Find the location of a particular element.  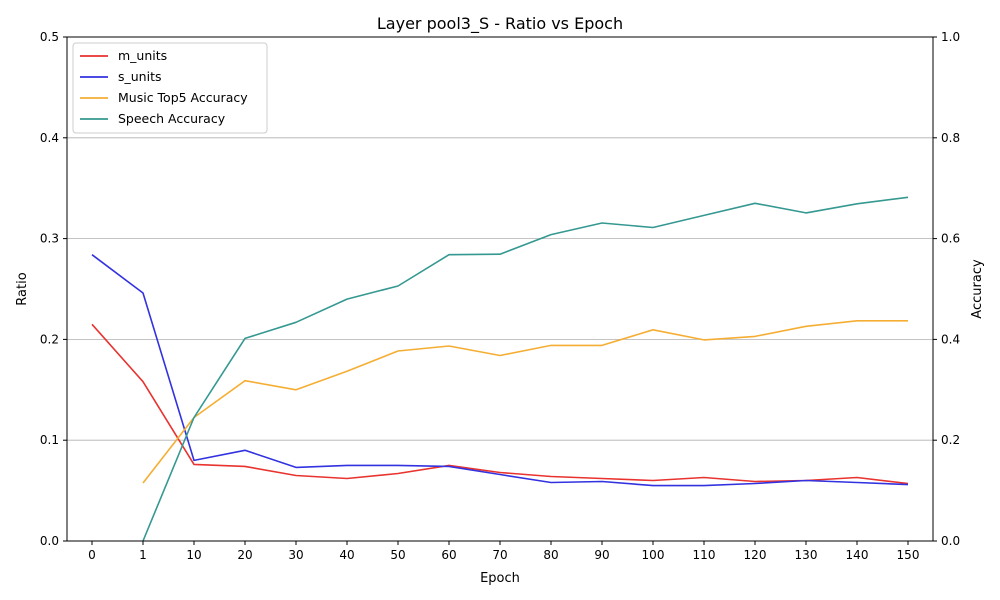

y-tick-label-right: 0.4 is located at coordinates (950, 339).